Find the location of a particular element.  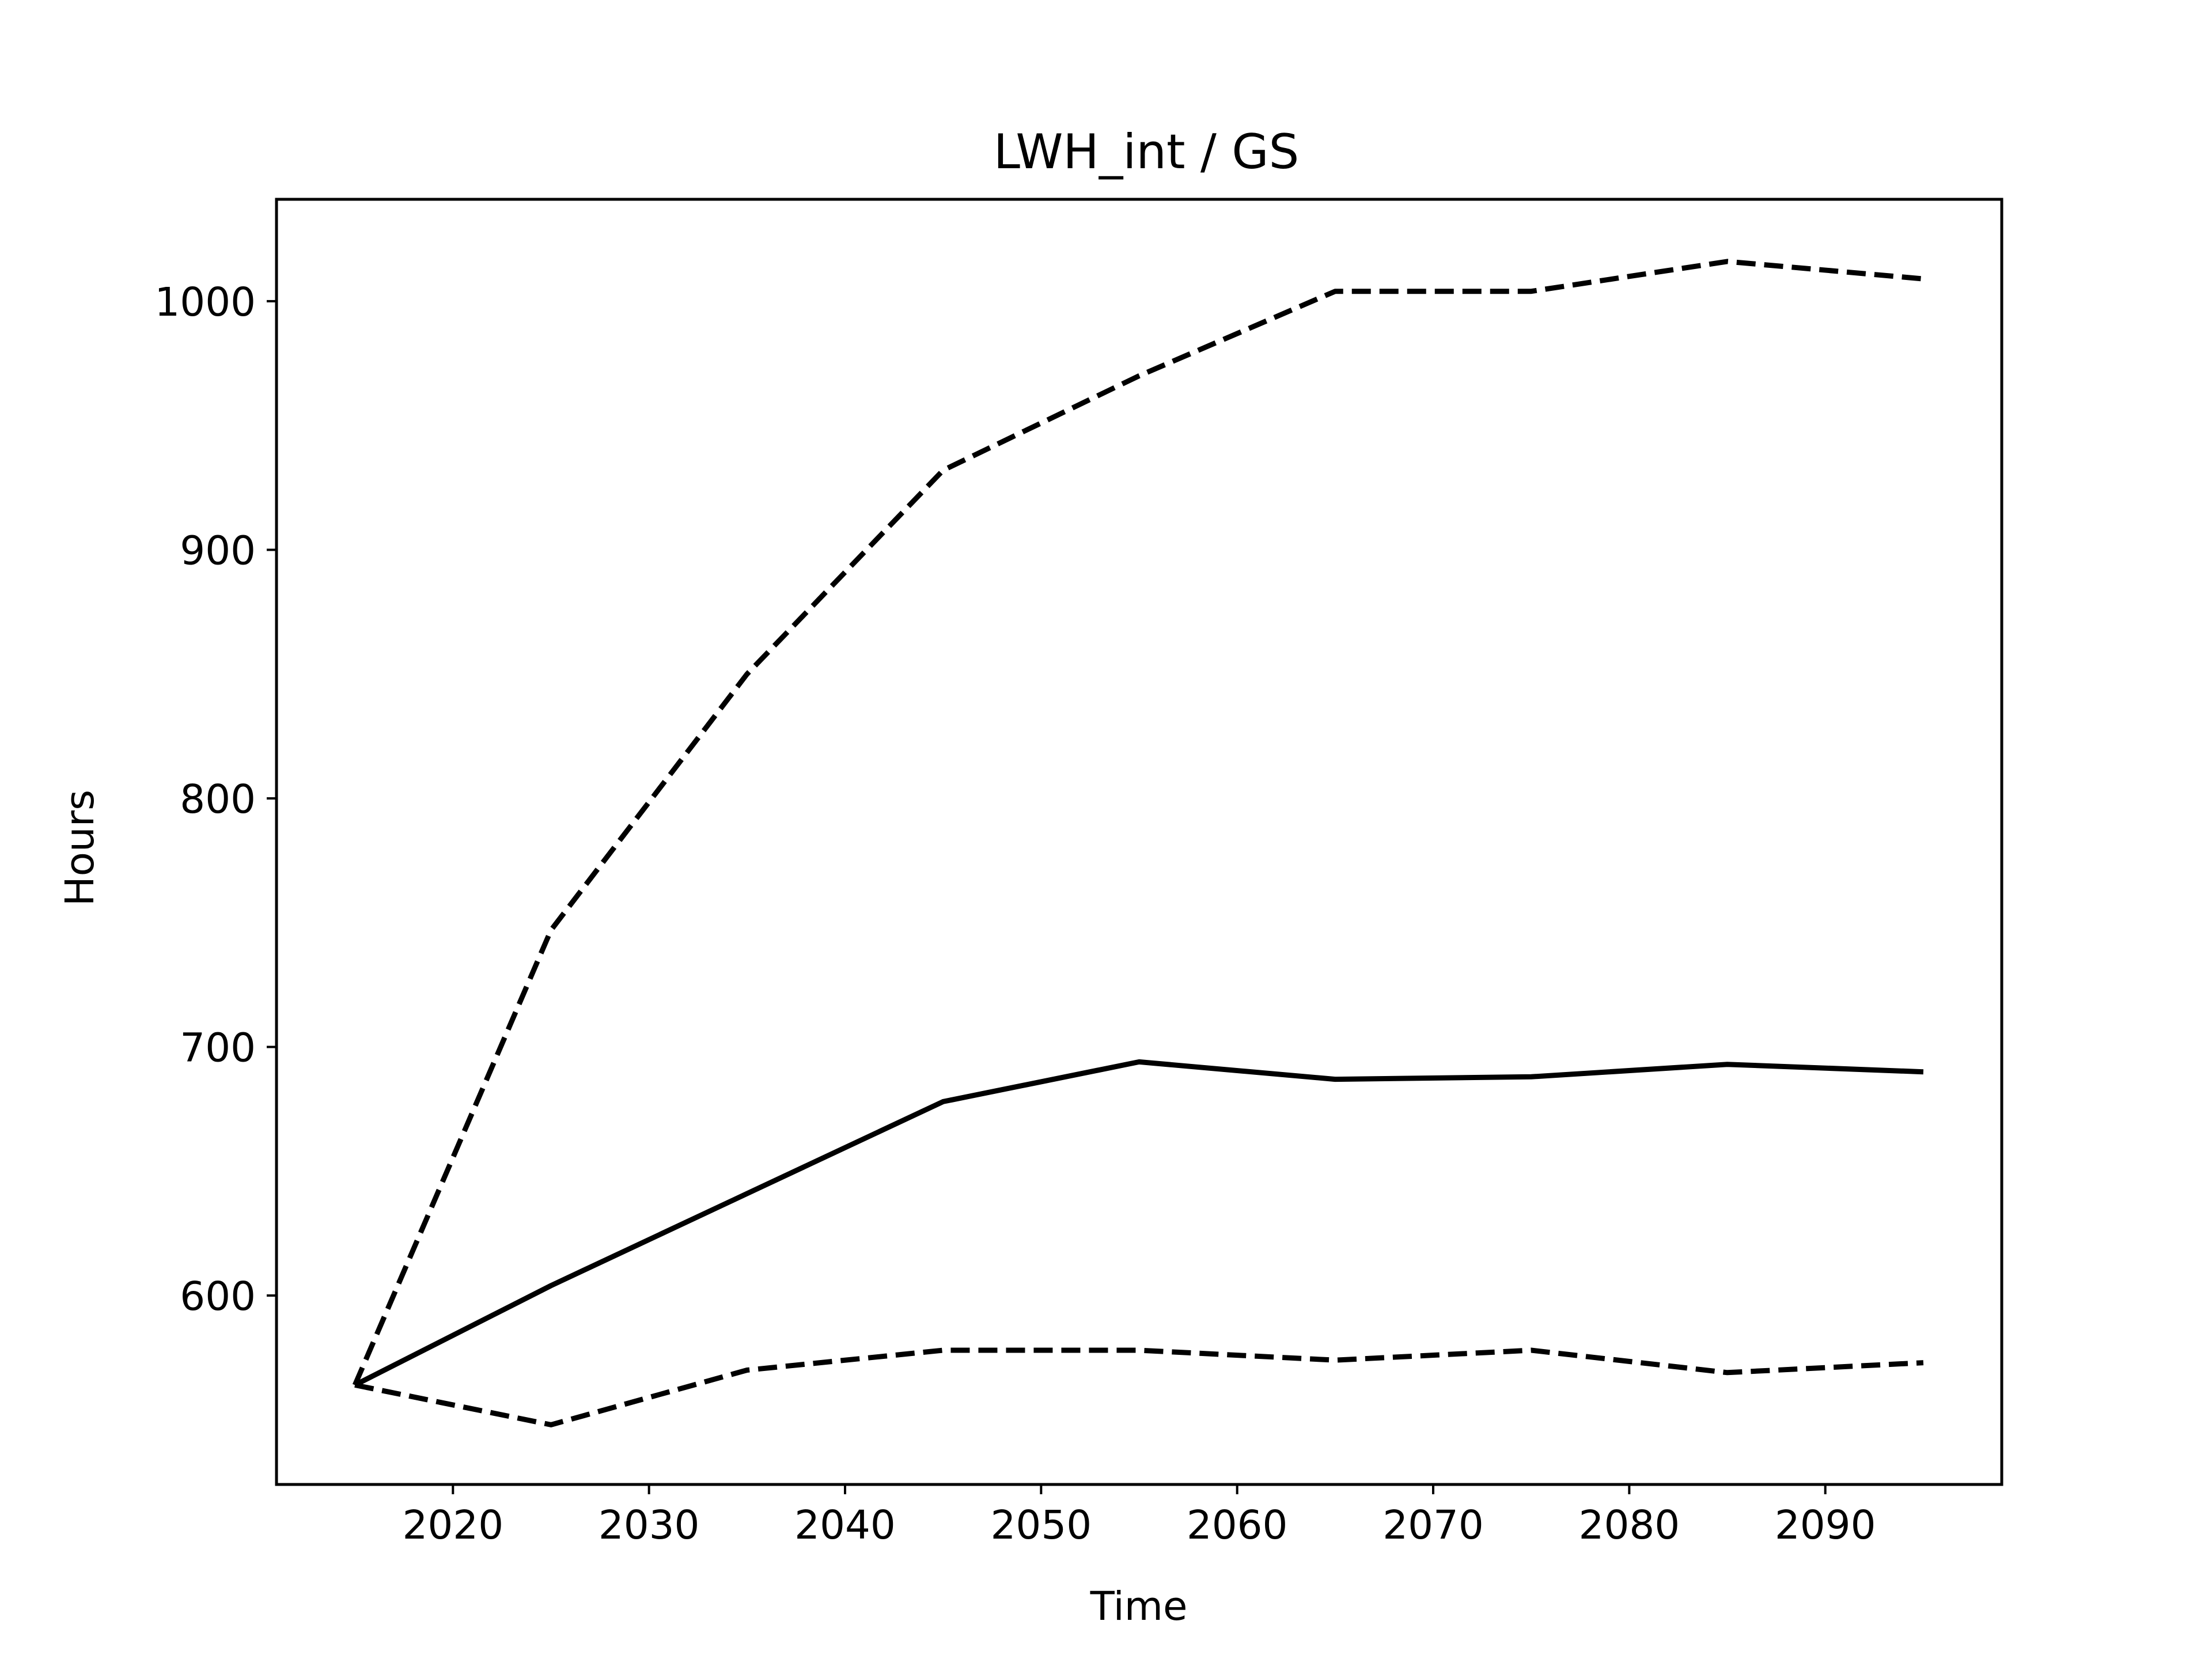

x-axis: 2020 2030 2040 2050 2060 2070 2080 2090 is located at coordinates (1139, 1516).